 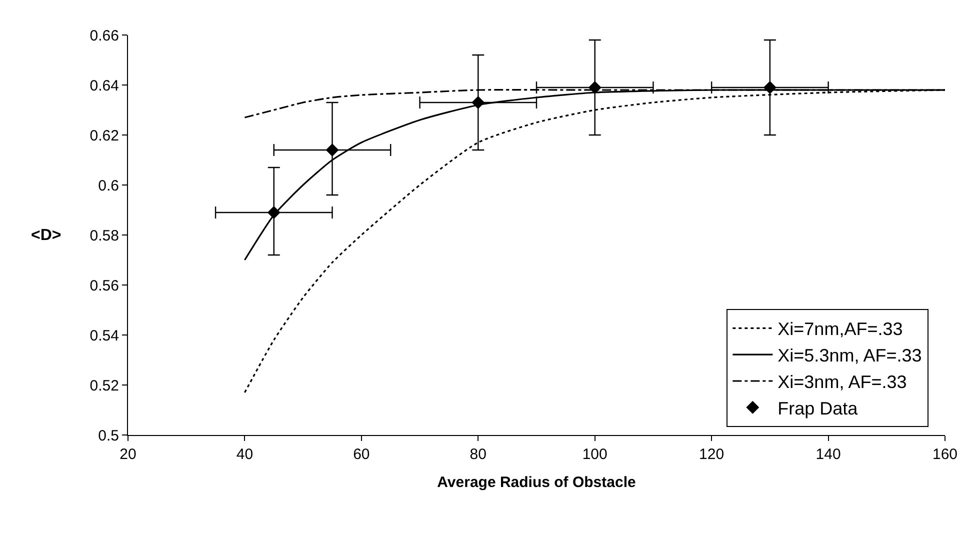 I want to click on x-tick-label: 80, so click(x=478, y=454).